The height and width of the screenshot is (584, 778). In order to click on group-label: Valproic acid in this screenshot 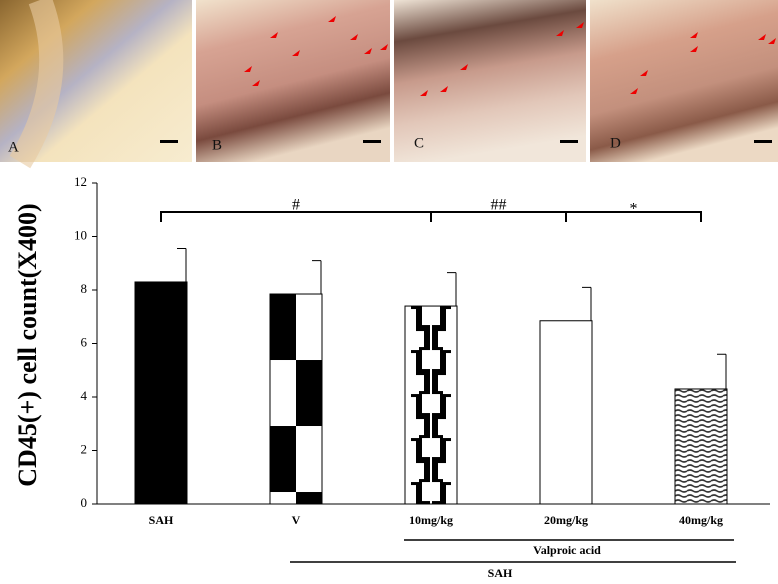, I will do `click(567, 550)`.